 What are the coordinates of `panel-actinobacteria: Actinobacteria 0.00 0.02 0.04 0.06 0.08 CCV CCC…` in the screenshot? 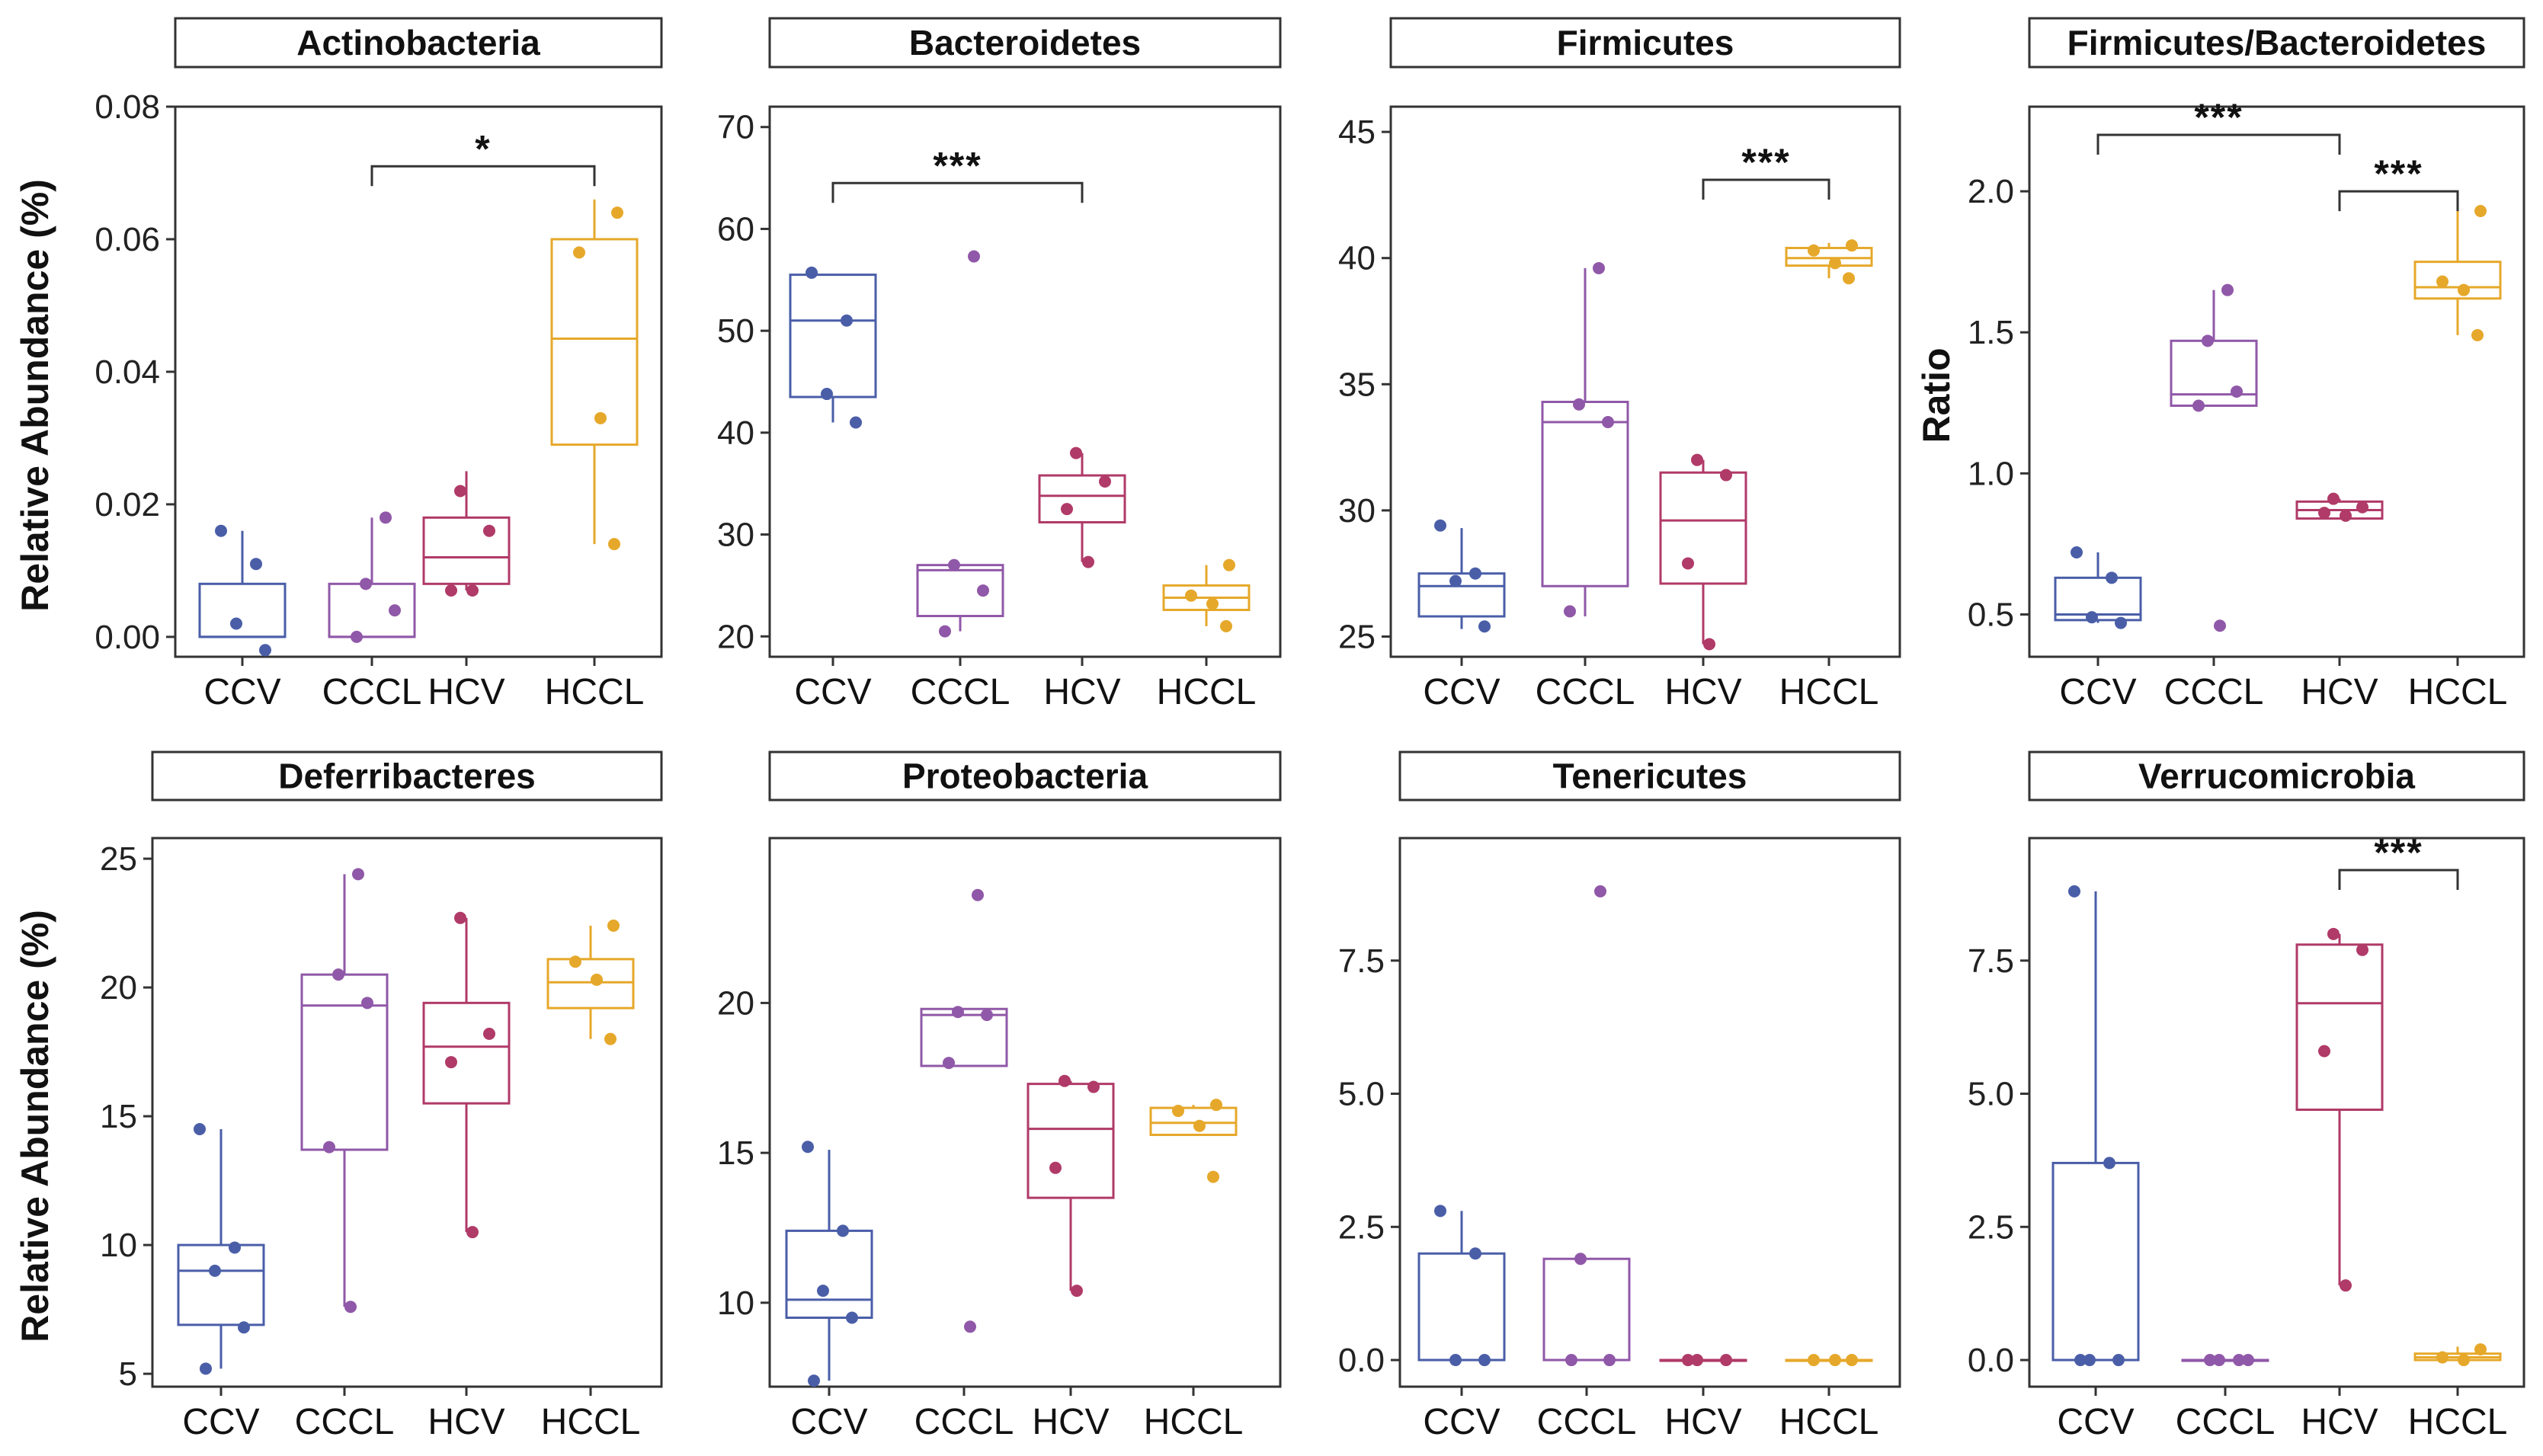 It's located at (338, 364).